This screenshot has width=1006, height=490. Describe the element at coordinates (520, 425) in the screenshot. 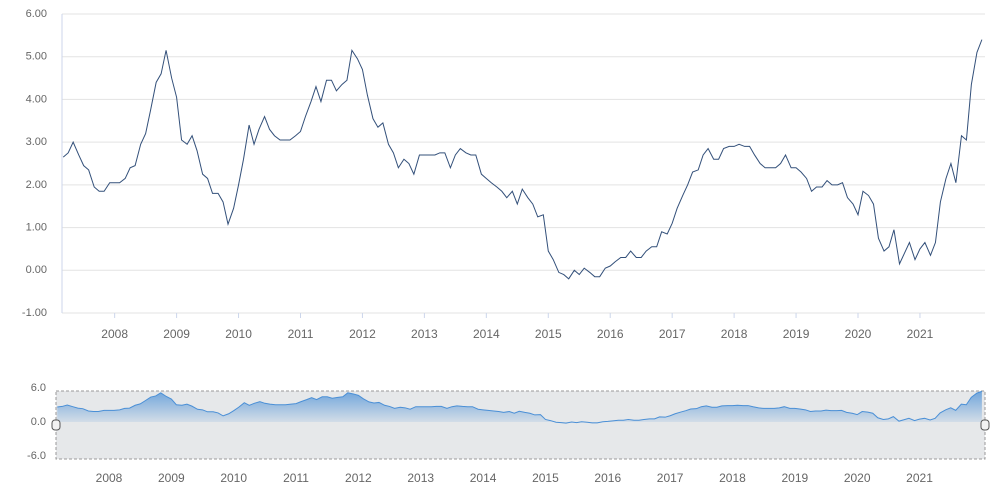

I see `navigator-range` at that location.